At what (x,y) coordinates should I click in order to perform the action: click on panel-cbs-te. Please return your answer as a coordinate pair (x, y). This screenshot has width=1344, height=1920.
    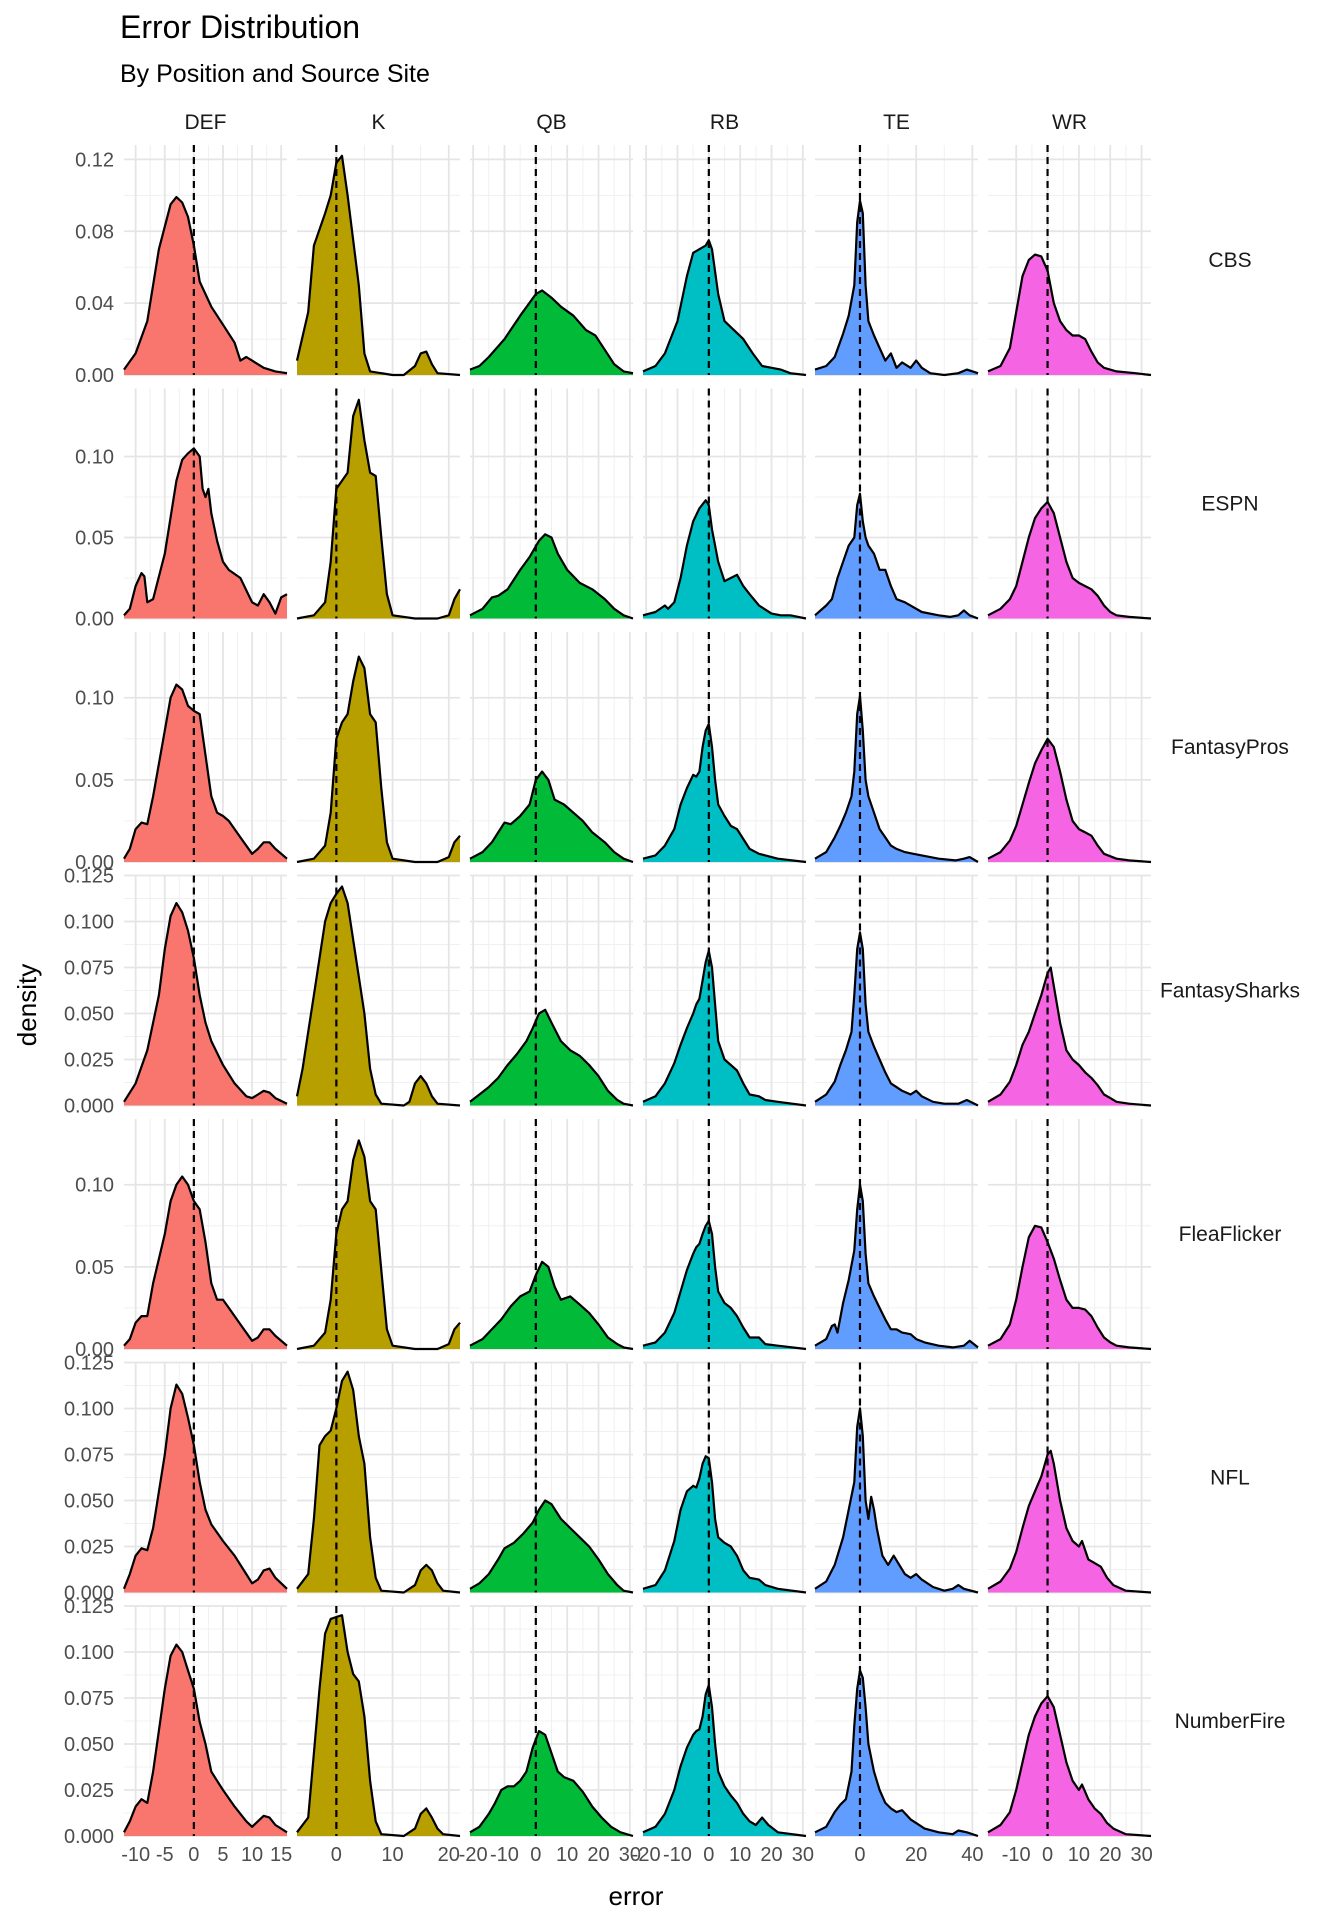
    Looking at the image, I should click on (896, 261).